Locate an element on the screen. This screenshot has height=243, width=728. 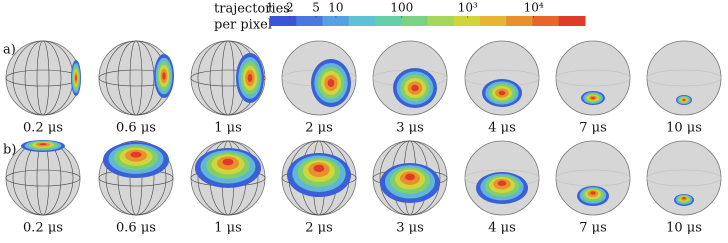
row-label: b) is located at coordinates (9, 150).